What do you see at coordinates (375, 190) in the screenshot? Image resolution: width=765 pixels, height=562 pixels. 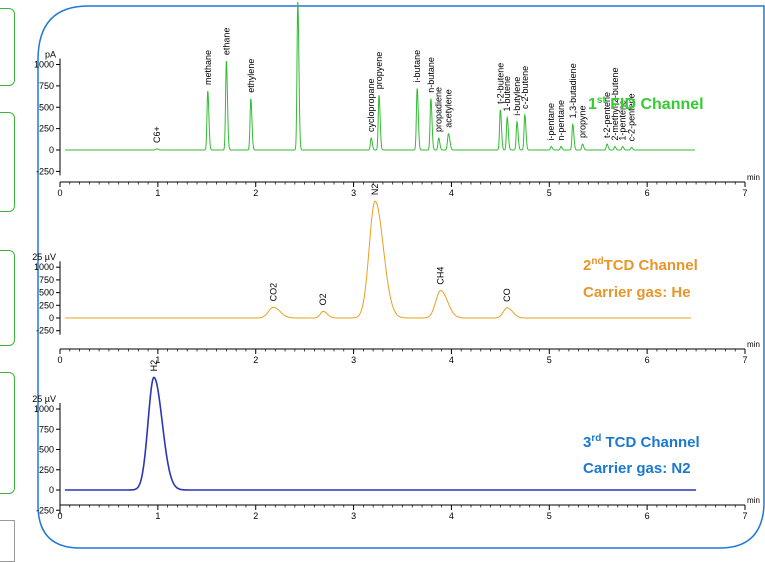 I see `peak-label: N2` at bounding box center [375, 190].